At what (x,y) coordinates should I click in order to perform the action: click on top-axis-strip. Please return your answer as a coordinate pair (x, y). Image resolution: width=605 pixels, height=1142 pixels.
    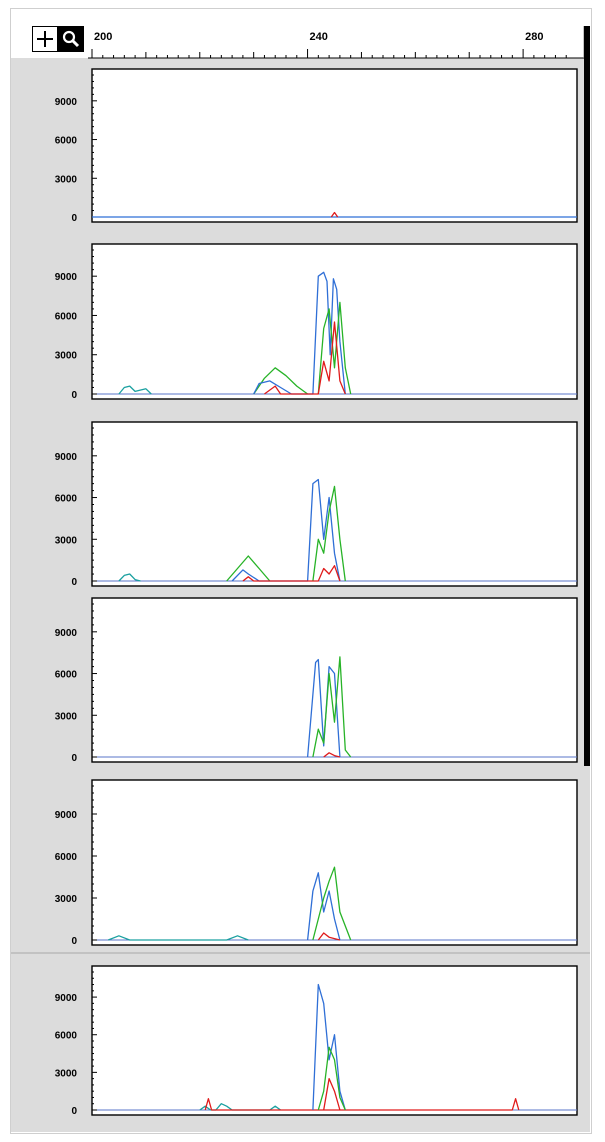
    Looking at the image, I should click on (336, 42).